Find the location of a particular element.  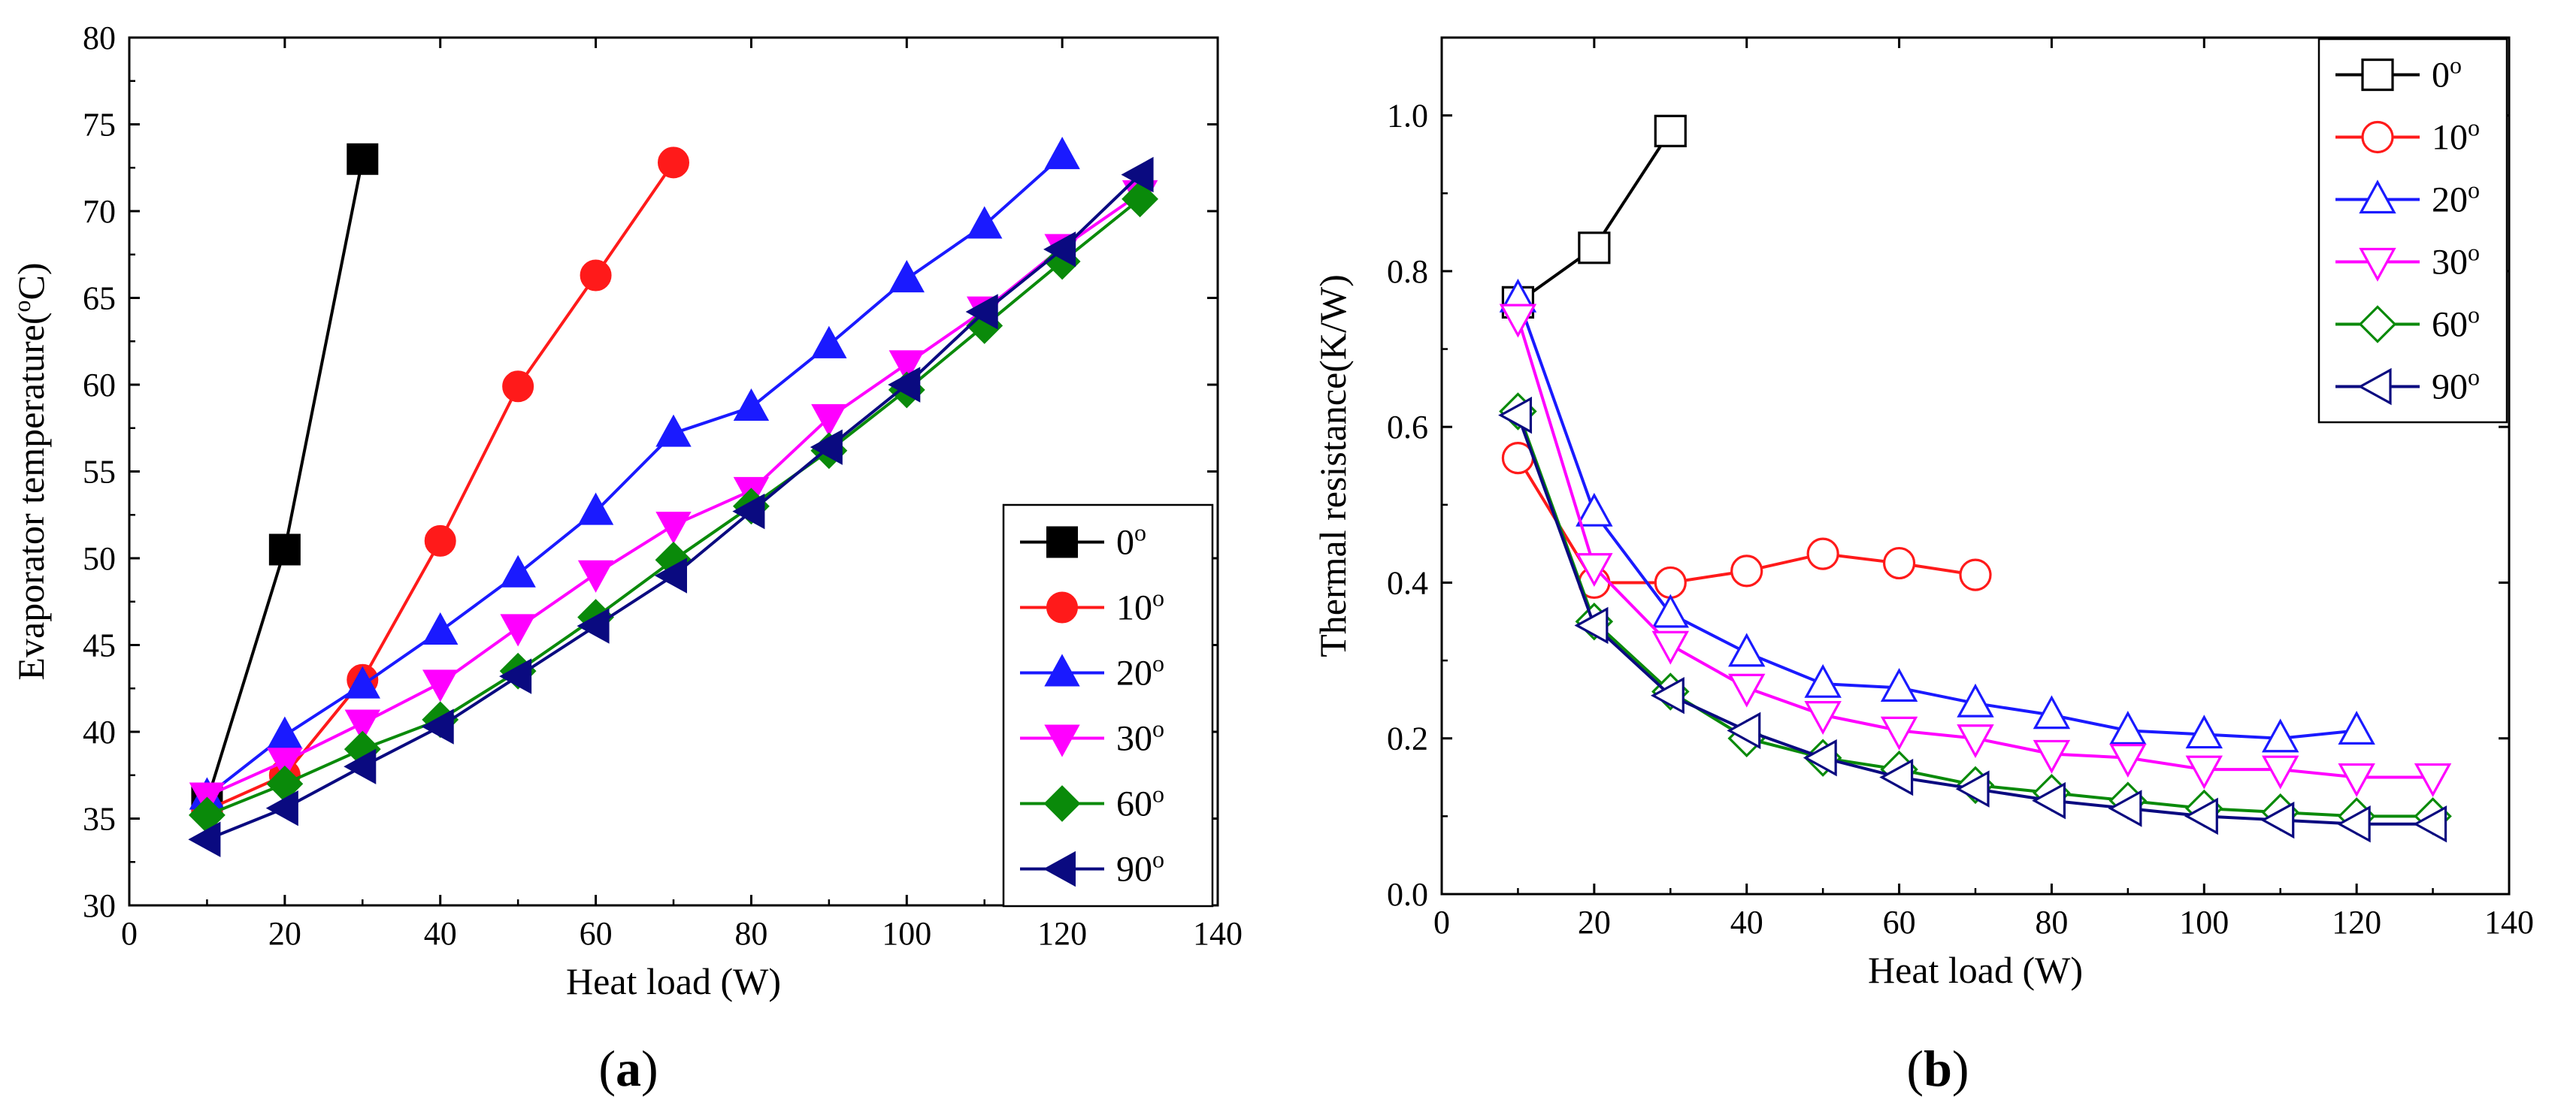

series-90o is located at coordinates (1972, 619).